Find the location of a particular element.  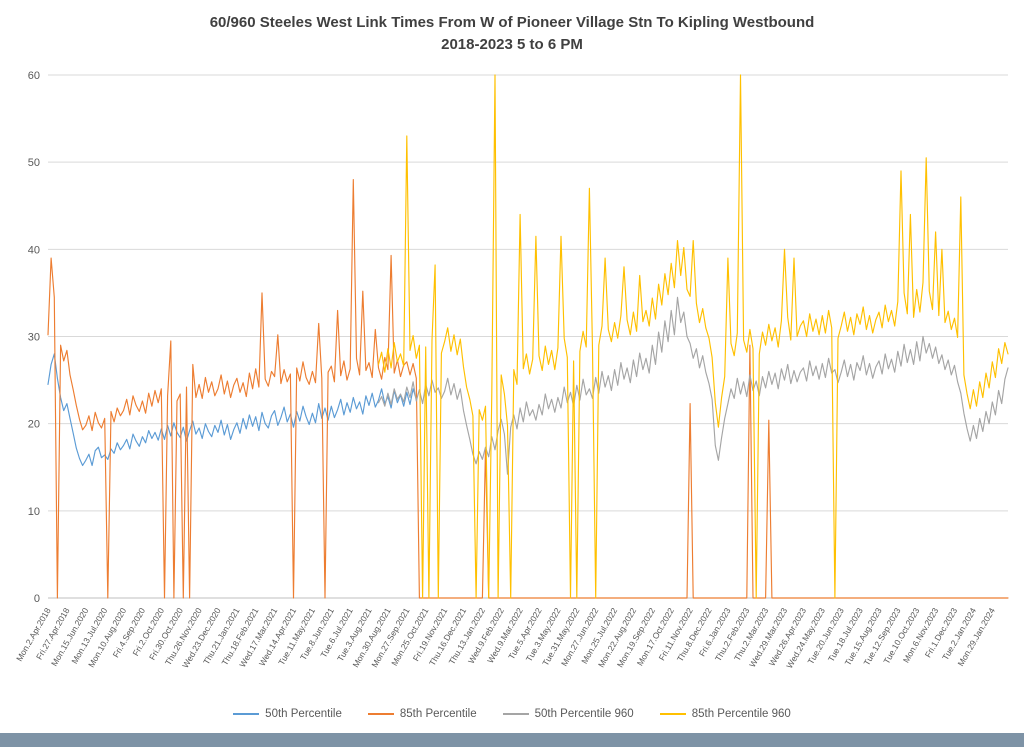

y-axis-tick-label: 20 is located at coordinates (34, 425).